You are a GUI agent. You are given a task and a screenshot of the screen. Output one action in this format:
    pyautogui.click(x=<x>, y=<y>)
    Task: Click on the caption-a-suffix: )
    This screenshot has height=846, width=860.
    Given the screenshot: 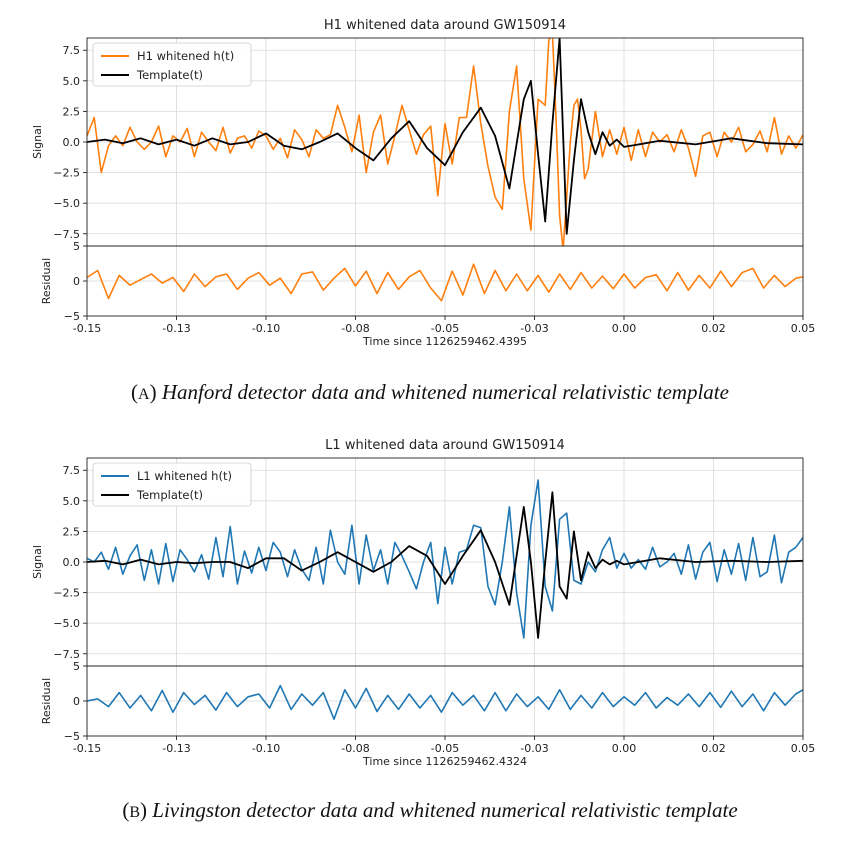 What is the action you would take?
    pyautogui.click(x=155, y=392)
    